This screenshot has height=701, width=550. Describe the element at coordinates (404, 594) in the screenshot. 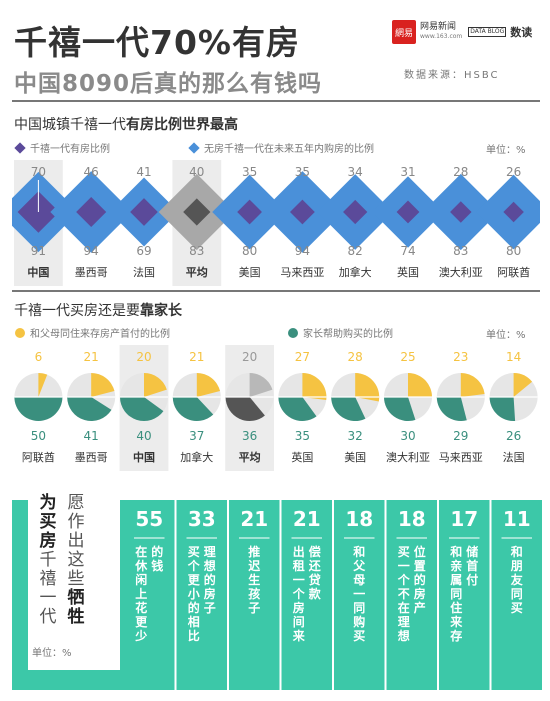

I see `sacrifice-category-char: 不` at that location.